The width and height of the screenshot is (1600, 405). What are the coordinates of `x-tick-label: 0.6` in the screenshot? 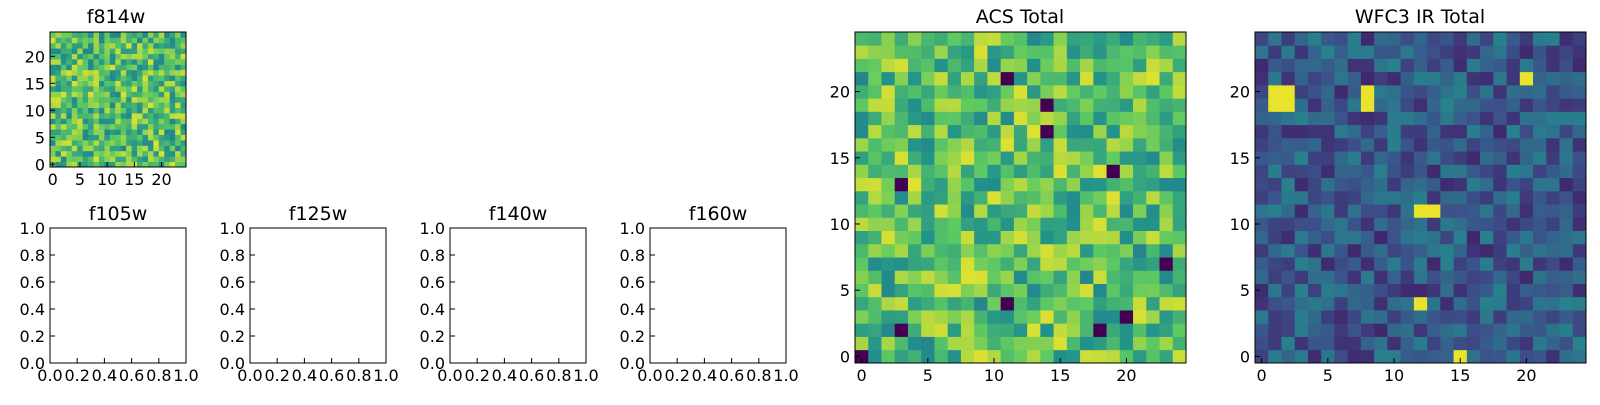 It's located at (731, 375).